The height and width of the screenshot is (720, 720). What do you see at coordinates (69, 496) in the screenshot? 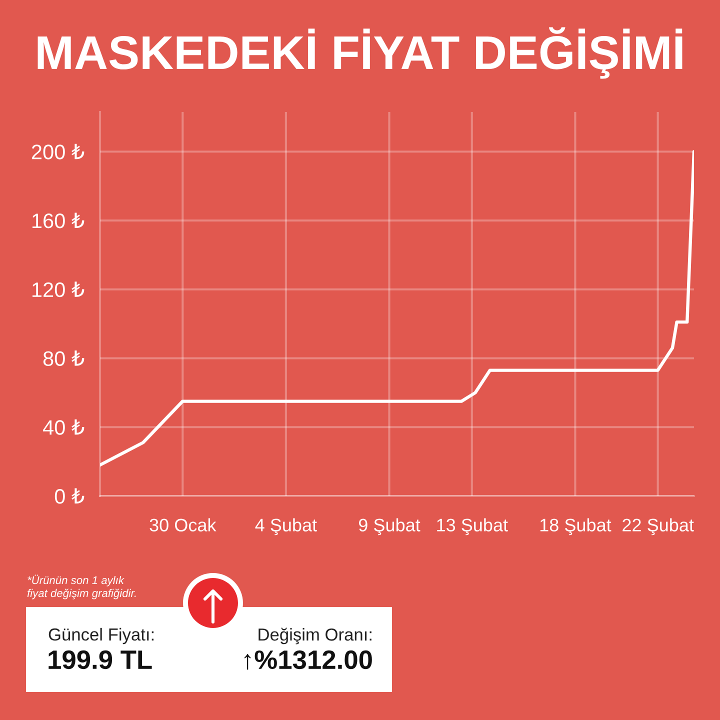
I see `y-tick-label: 0 ₺` at bounding box center [69, 496].